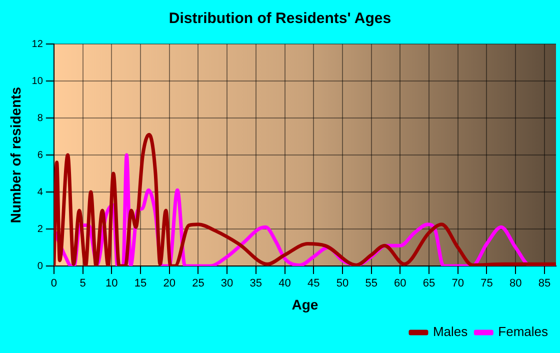  I want to click on x-tick-label: 25, so click(198, 284).